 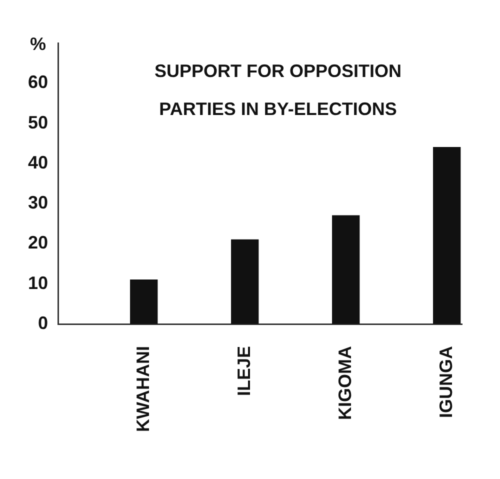 I want to click on y-tick-label: 60, so click(x=38, y=82).